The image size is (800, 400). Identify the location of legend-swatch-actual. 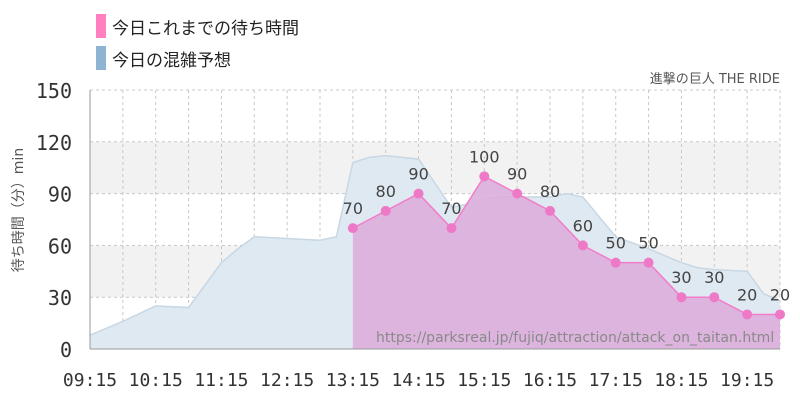
(101, 26).